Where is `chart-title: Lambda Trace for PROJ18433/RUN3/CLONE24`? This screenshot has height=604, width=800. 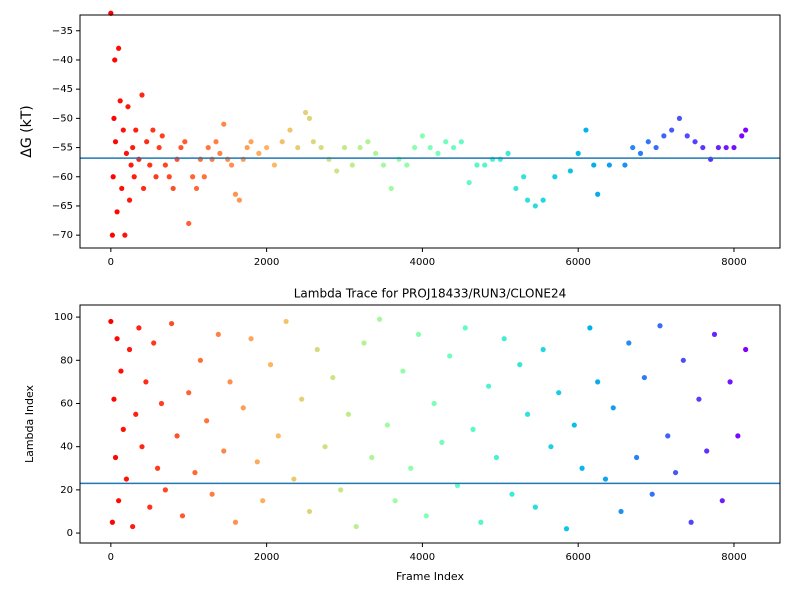 chart-title: Lambda Trace for PROJ18433/RUN3/CLONE24 is located at coordinates (430, 294).